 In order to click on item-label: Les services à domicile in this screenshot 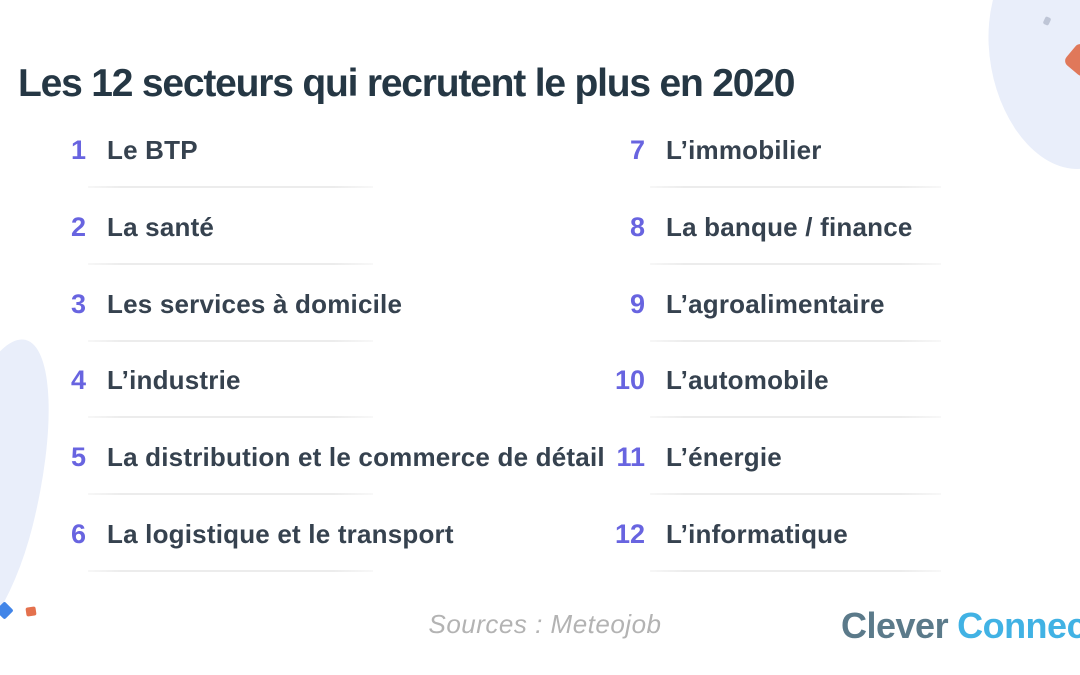, I will do `click(255, 303)`.